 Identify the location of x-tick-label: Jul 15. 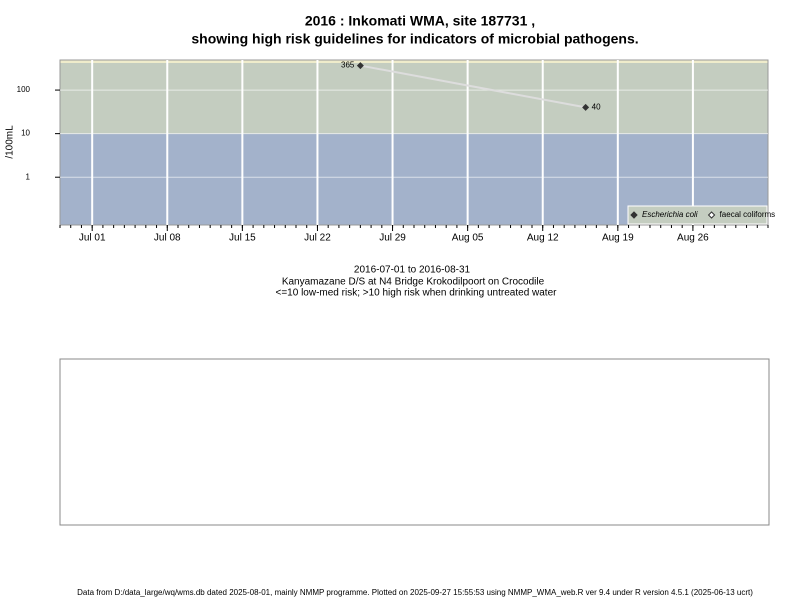
(242, 238).